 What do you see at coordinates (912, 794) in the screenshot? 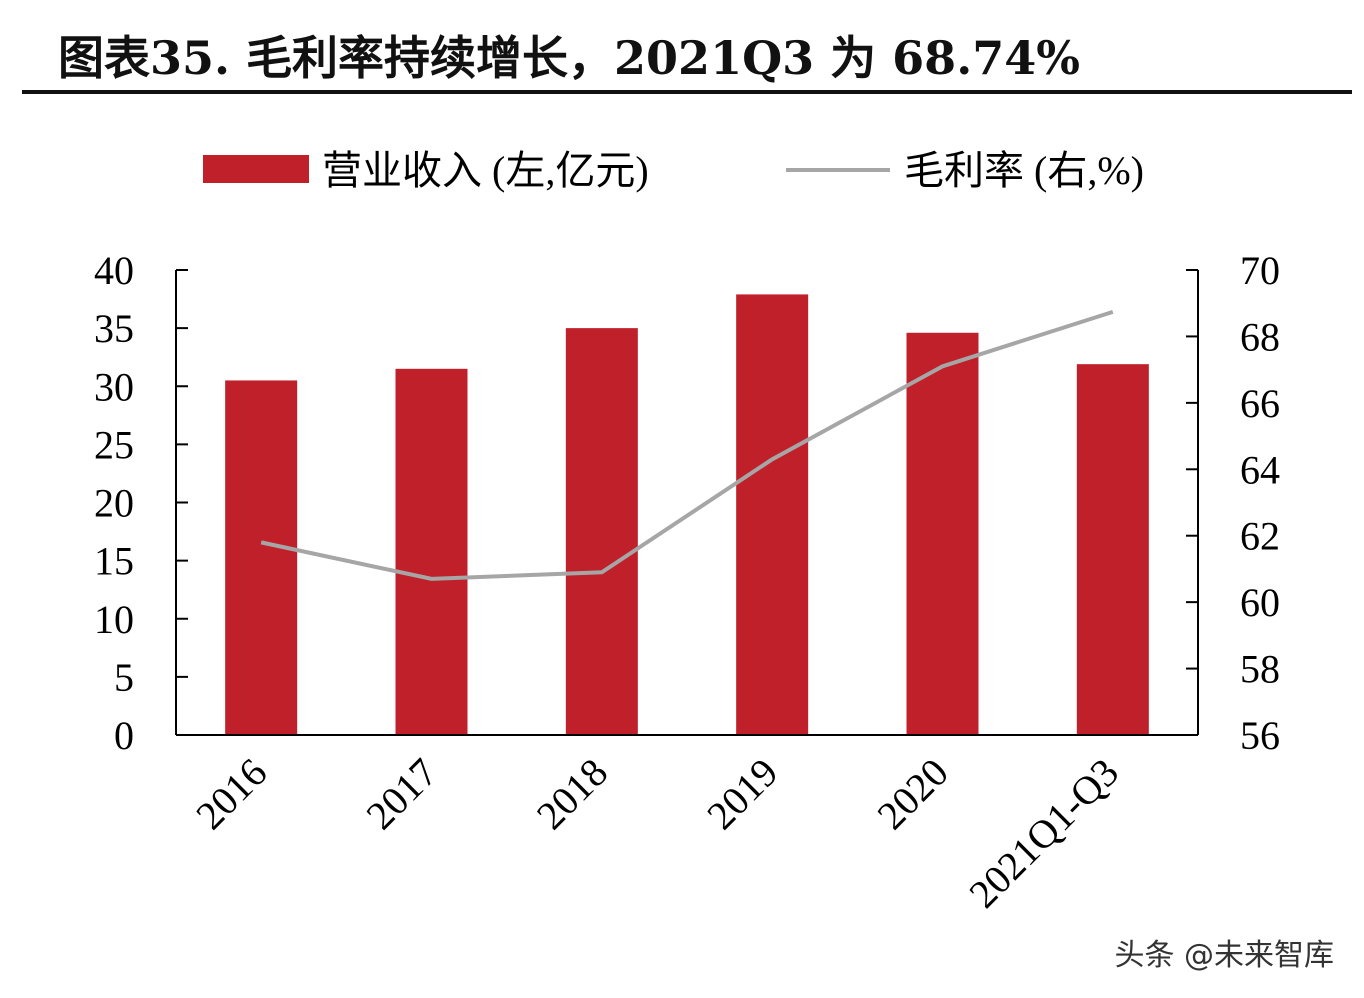
I see `x-tick-label: 2020` at bounding box center [912, 794].